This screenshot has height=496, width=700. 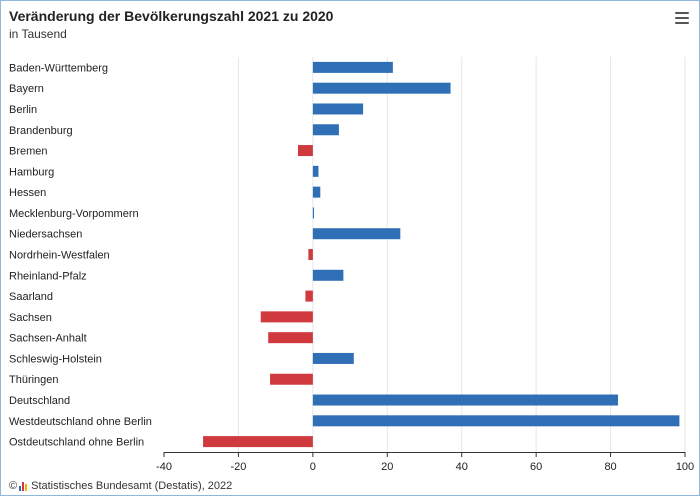 What do you see at coordinates (462, 467) in the screenshot?
I see `x-tick-label: 40` at bounding box center [462, 467].